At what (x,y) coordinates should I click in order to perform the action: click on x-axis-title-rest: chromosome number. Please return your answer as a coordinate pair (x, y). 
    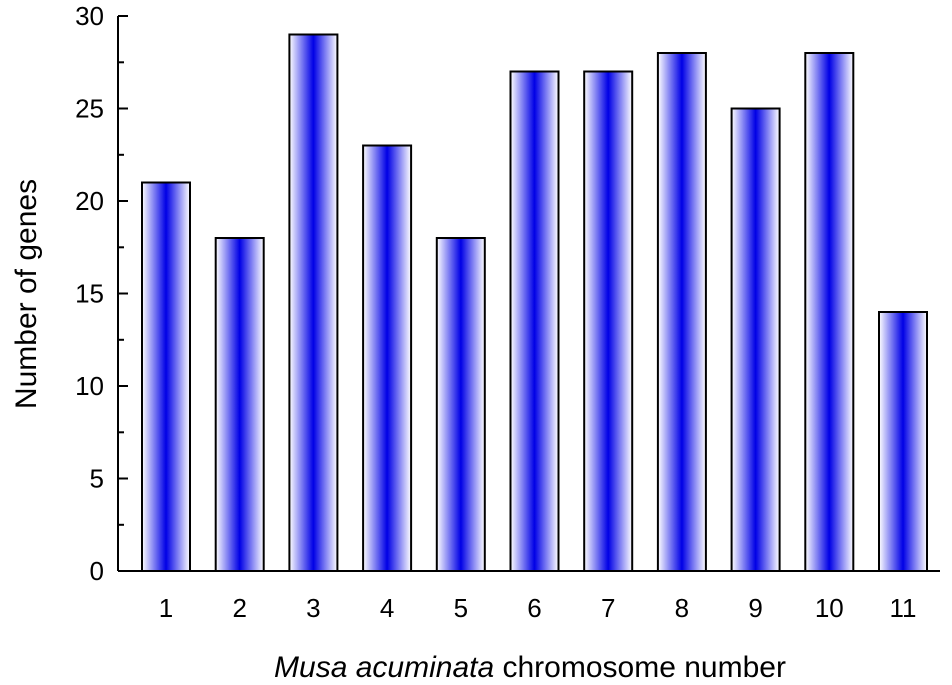
    Looking at the image, I should click on (640, 667).